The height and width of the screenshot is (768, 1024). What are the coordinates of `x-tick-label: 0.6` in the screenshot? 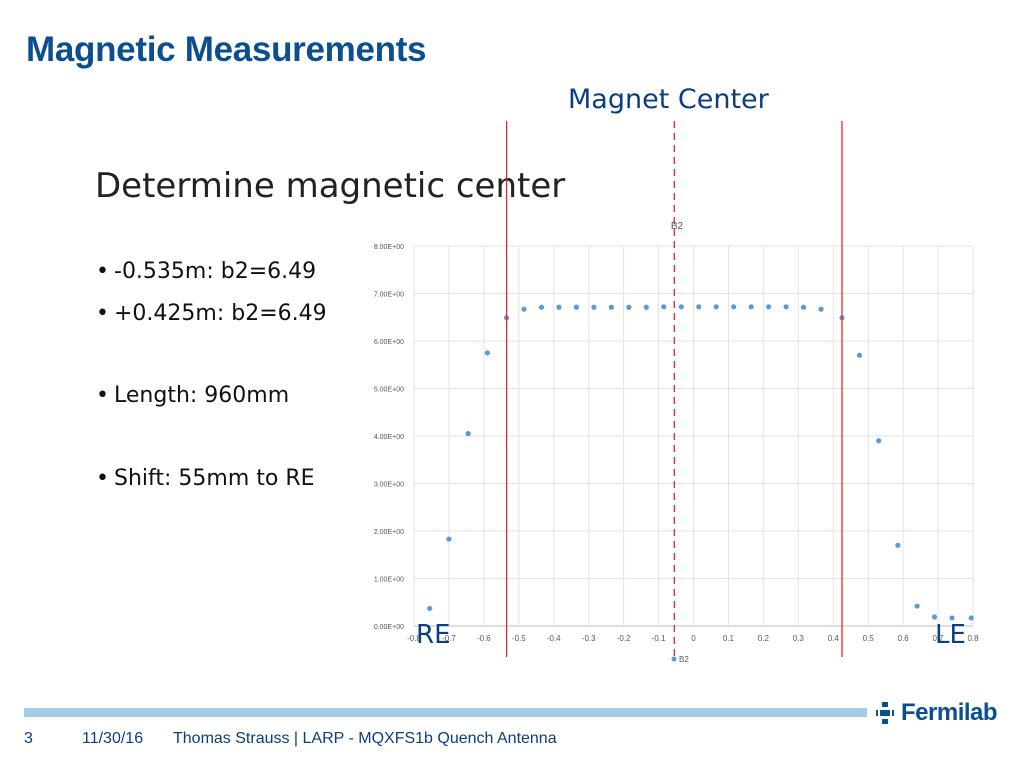 It's located at (904, 638).